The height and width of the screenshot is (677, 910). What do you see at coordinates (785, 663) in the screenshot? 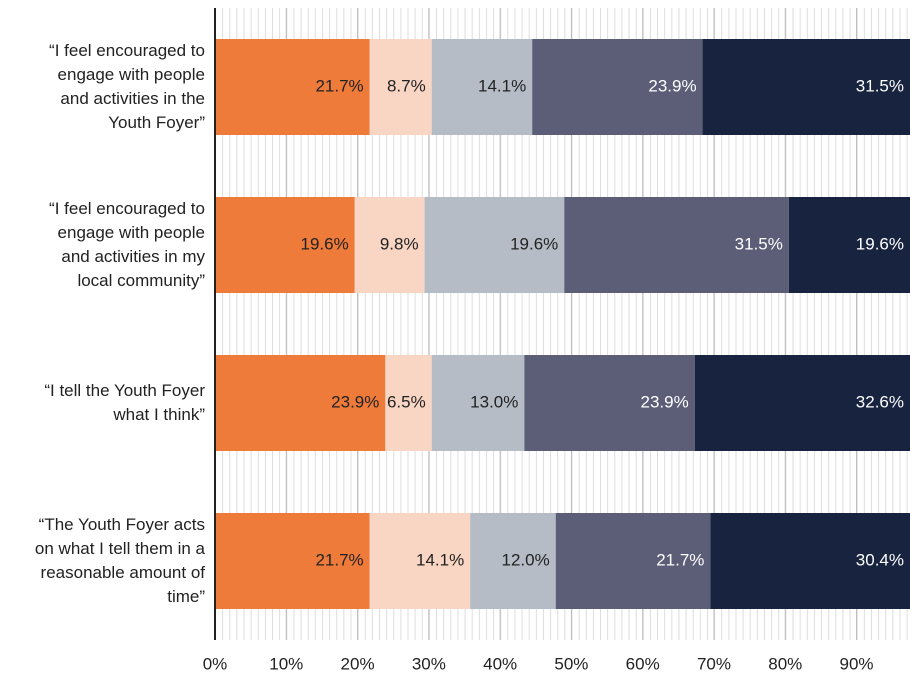
I see `x-tick-label: 80%` at bounding box center [785, 663].